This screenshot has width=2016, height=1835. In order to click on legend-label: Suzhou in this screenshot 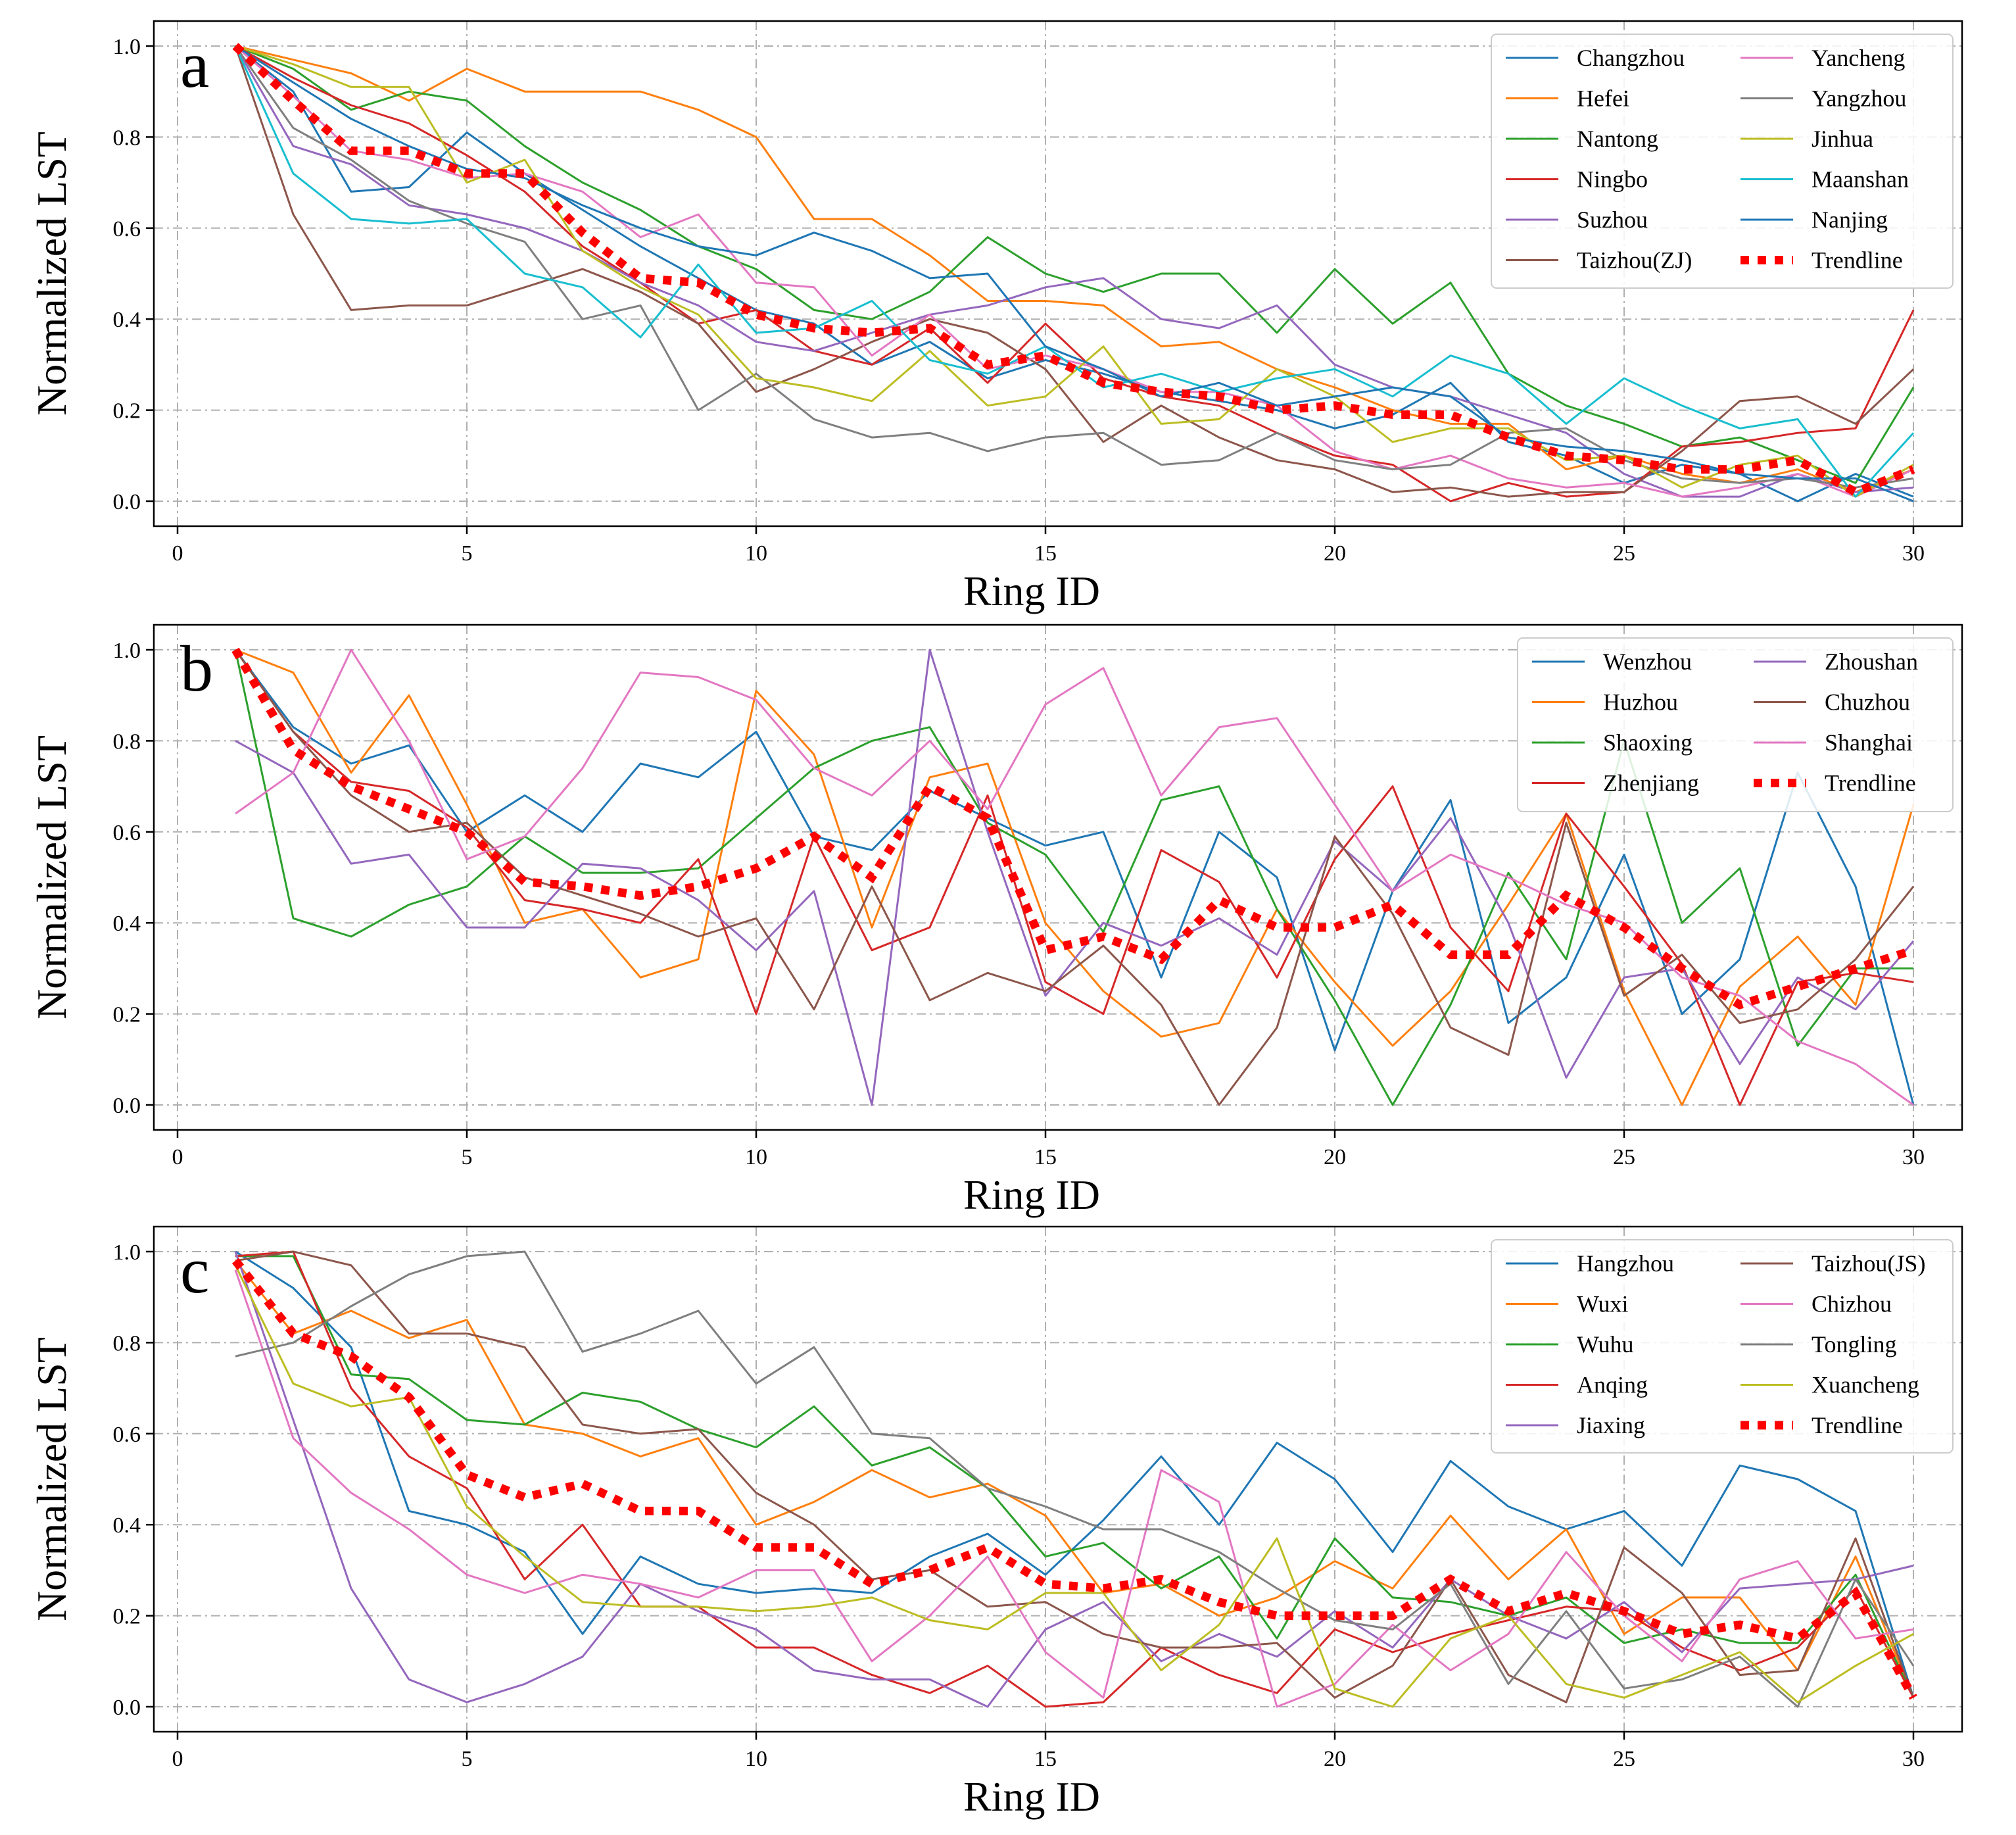, I will do `click(1612, 220)`.